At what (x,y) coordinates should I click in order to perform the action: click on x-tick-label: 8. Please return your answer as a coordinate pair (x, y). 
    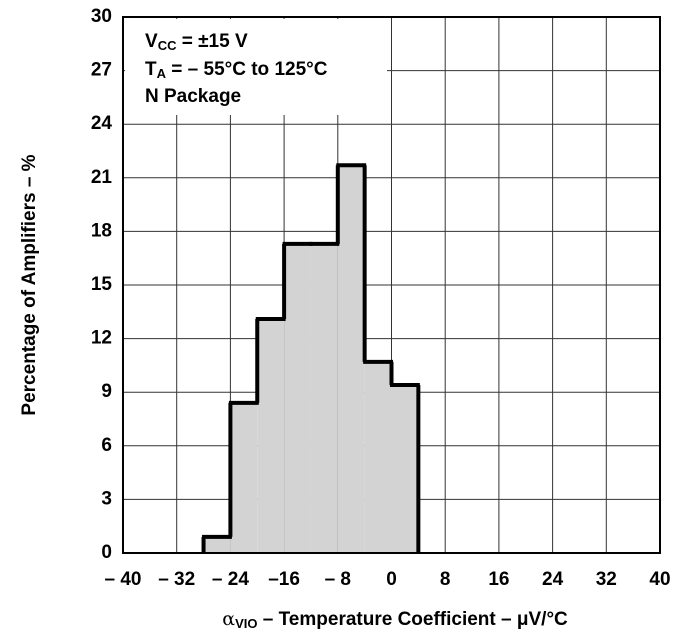
    Looking at the image, I should click on (445, 579).